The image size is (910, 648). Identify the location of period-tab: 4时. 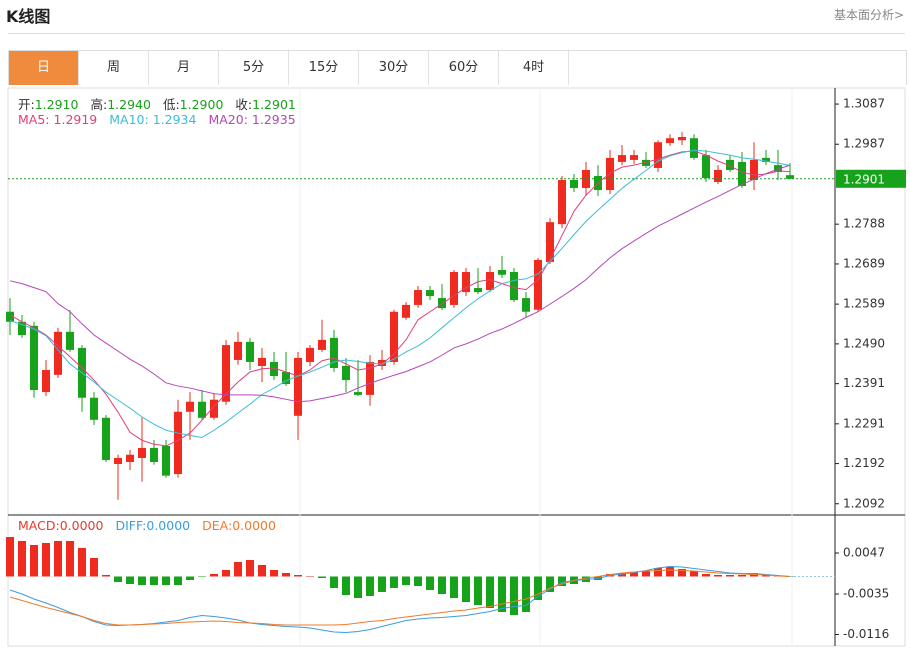
(534, 68).